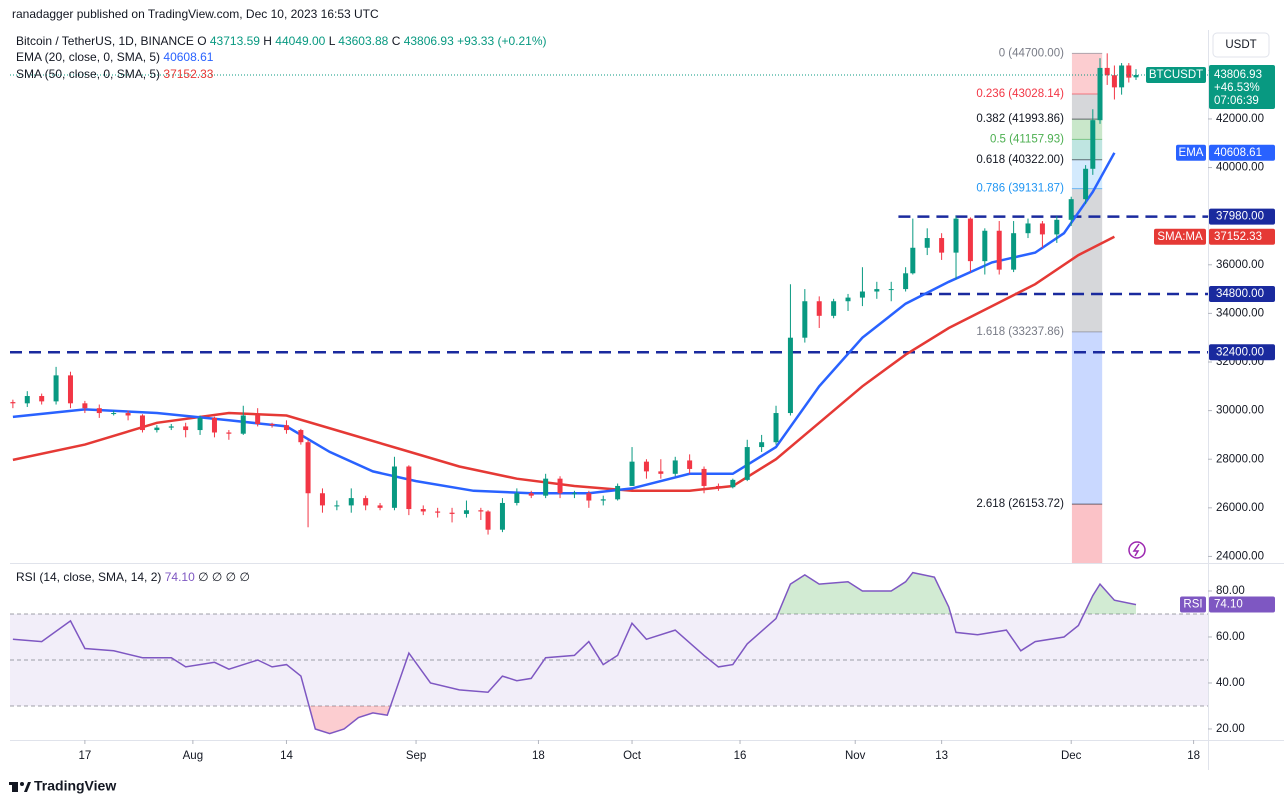  What do you see at coordinates (429, 41) in the screenshot?
I see `legend-ohlc-value: 43806.93` at bounding box center [429, 41].